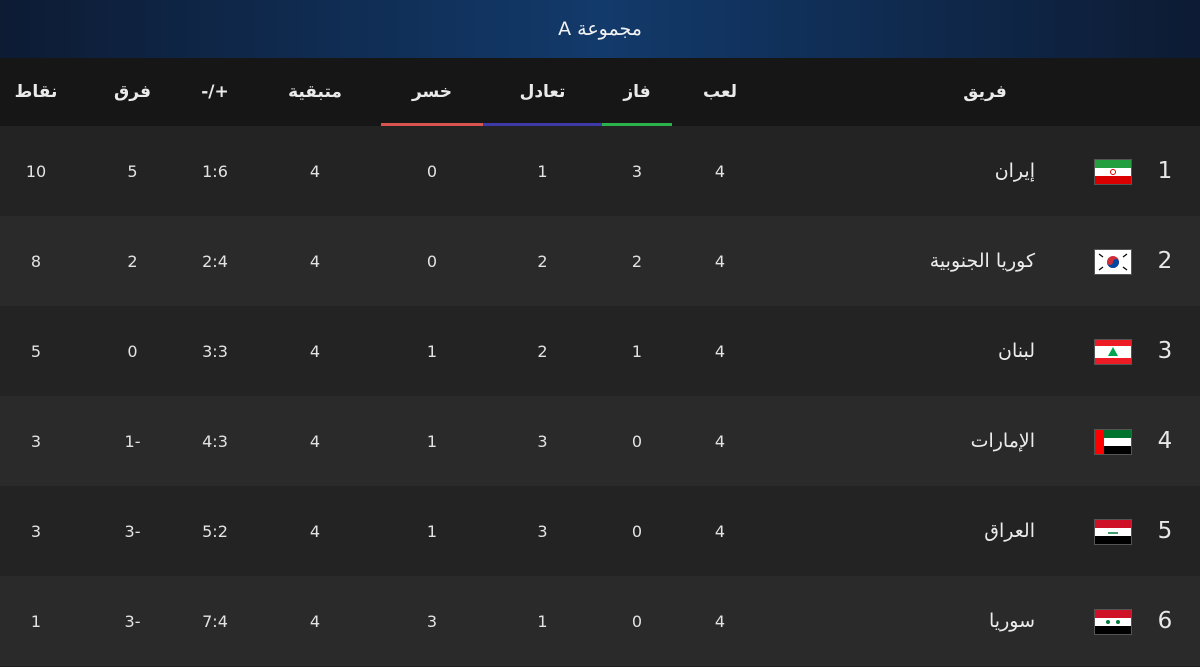  Describe the element at coordinates (542, 124) in the screenshot. I see `drawn-underline` at that location.